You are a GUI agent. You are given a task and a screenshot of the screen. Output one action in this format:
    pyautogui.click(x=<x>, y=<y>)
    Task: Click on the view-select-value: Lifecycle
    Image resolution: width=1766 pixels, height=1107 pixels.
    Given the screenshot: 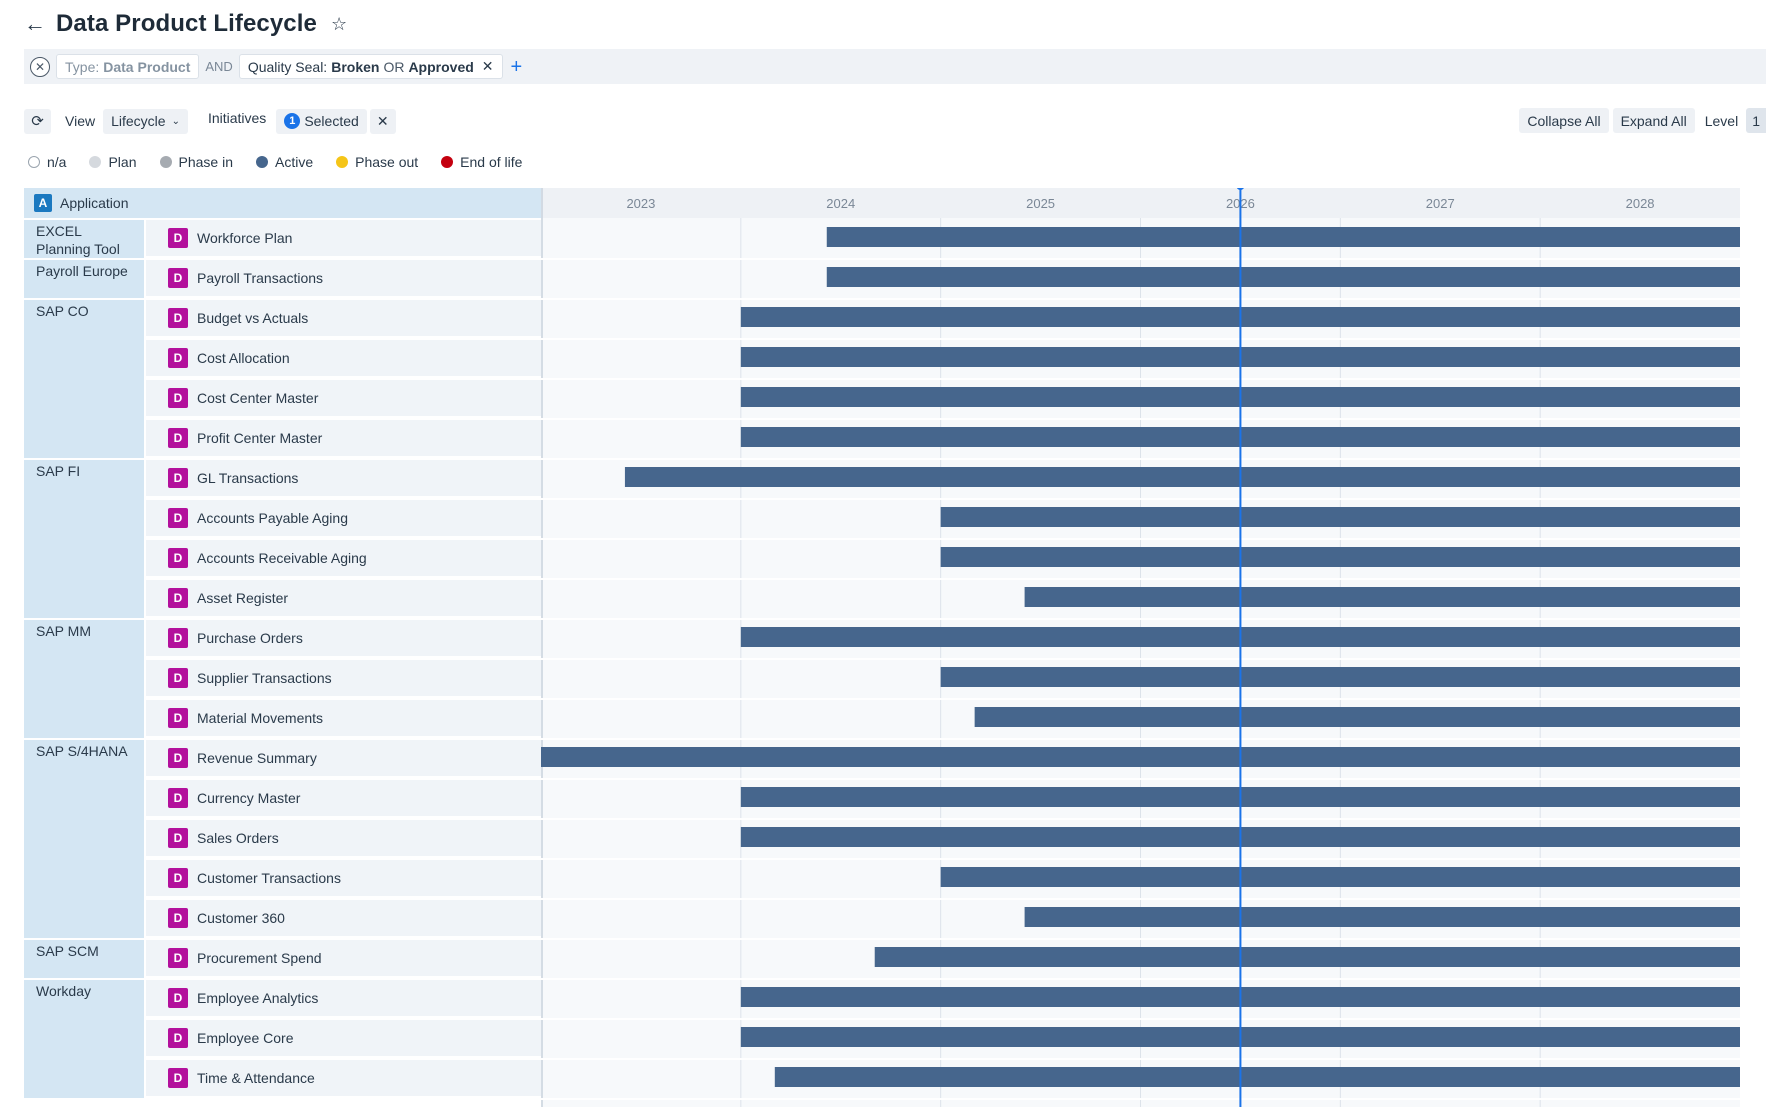 What is the action you would take?
    pyautogui.click(x=138, y=121)
    